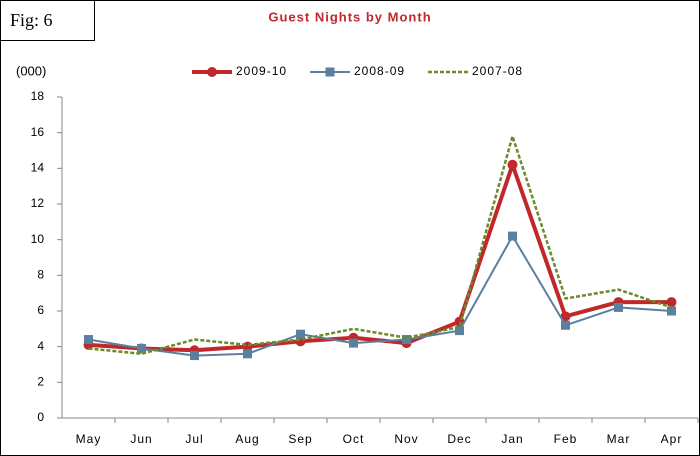  Describe the element at coordinates (38, 132) in the screenshot. I see `y-tick-label: 16` at that location.